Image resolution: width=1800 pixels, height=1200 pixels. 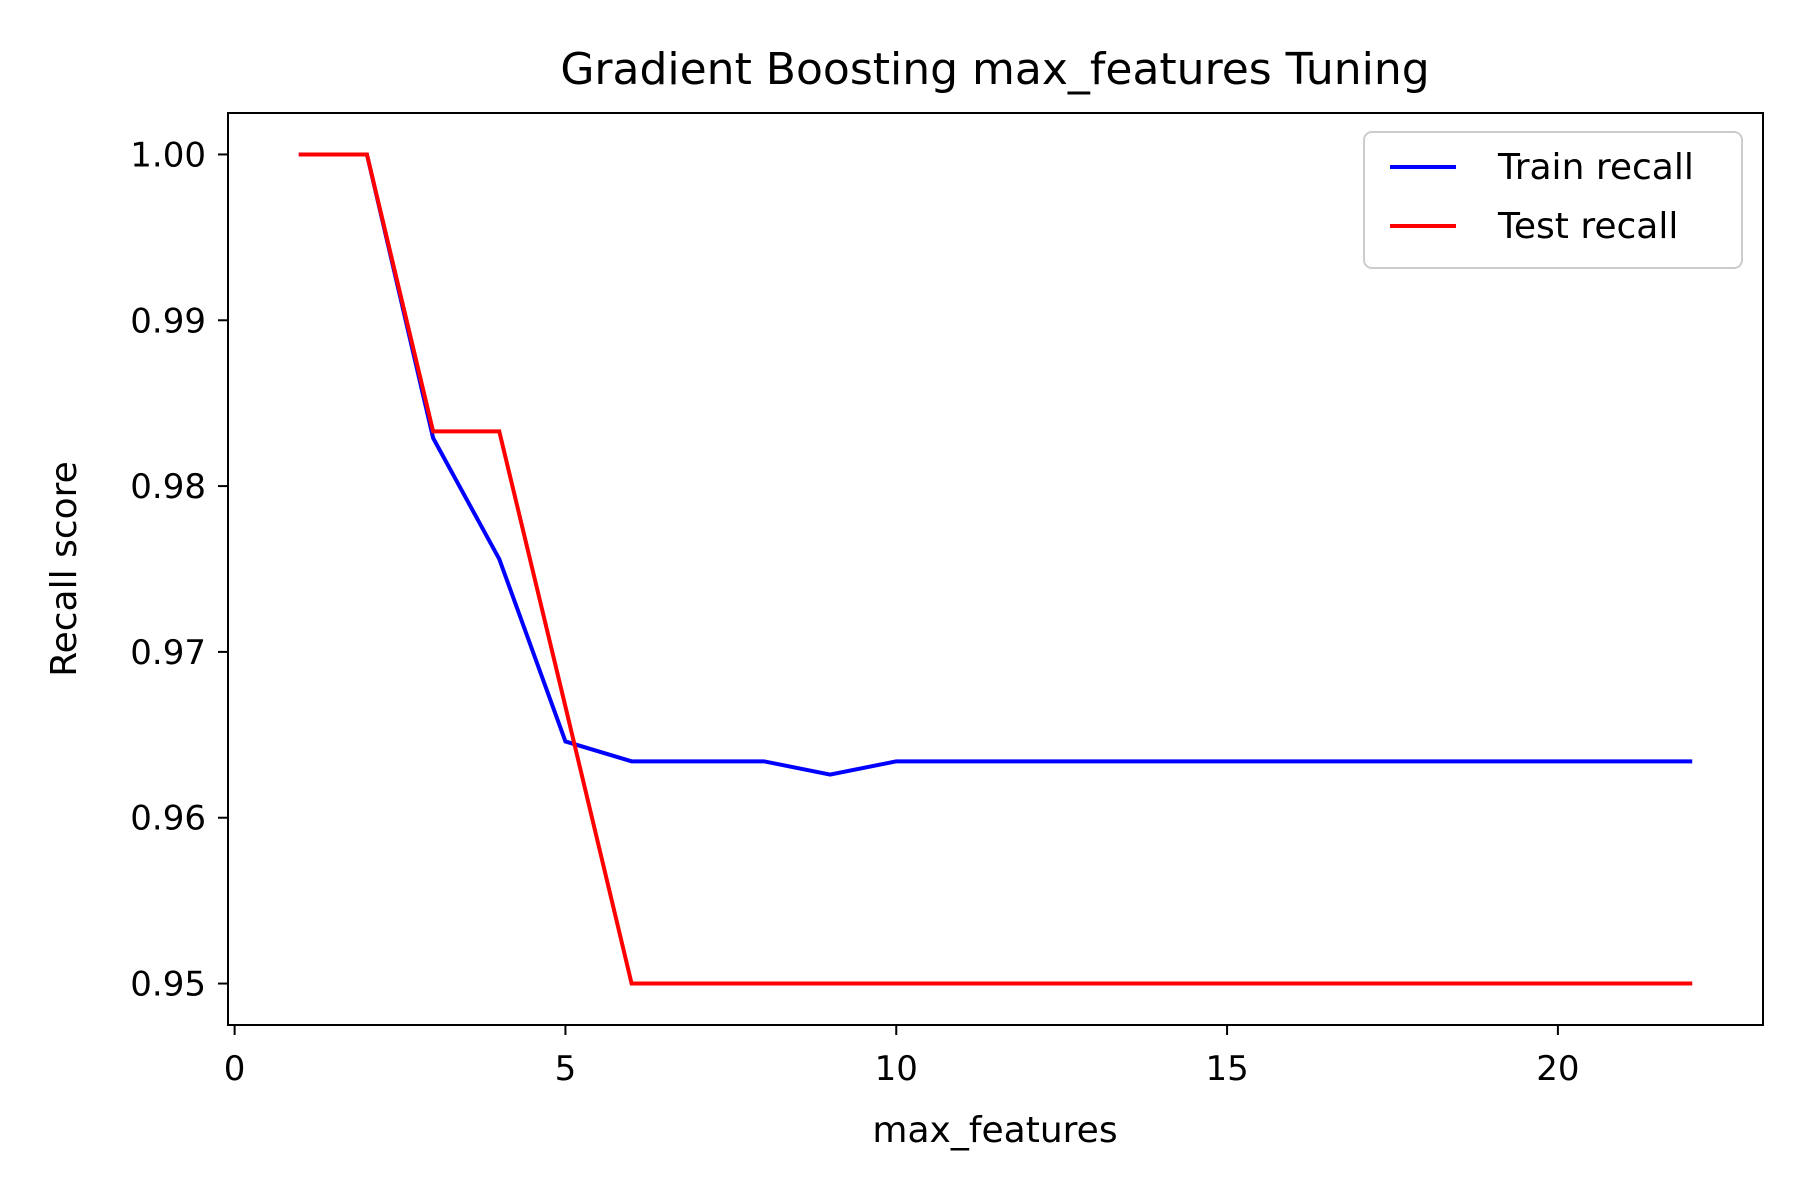 I want to click on x-tick-label: 15, so click(x=1226, y=1069).